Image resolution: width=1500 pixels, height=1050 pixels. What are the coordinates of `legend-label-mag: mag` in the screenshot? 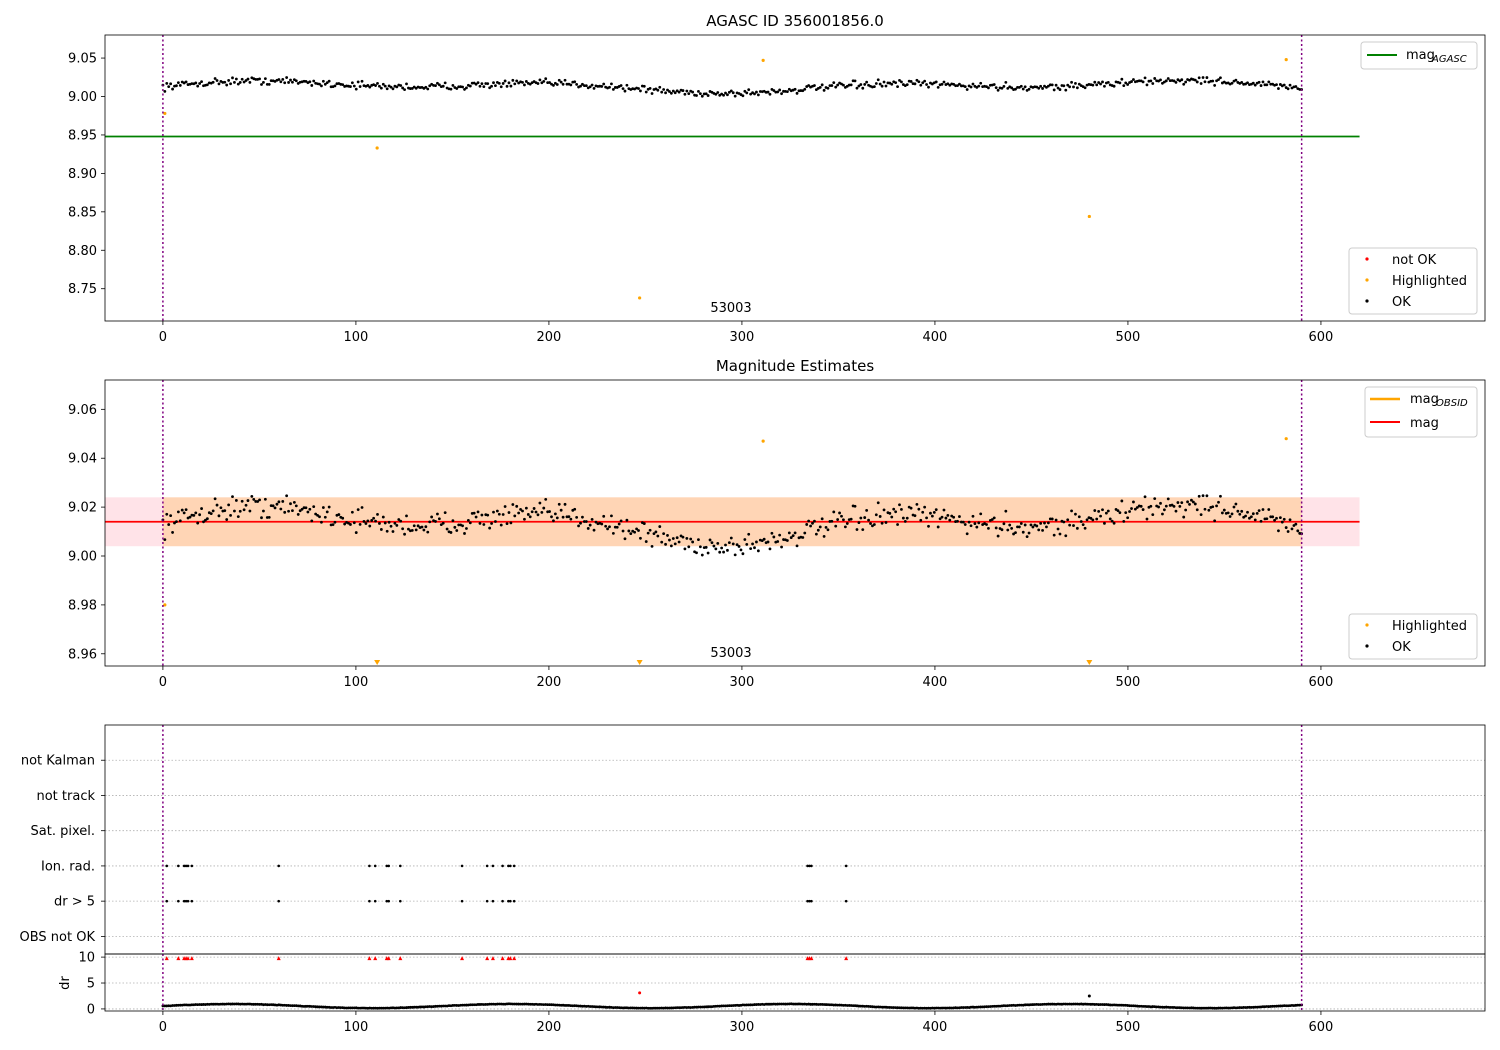 It's located at (1420, 55).